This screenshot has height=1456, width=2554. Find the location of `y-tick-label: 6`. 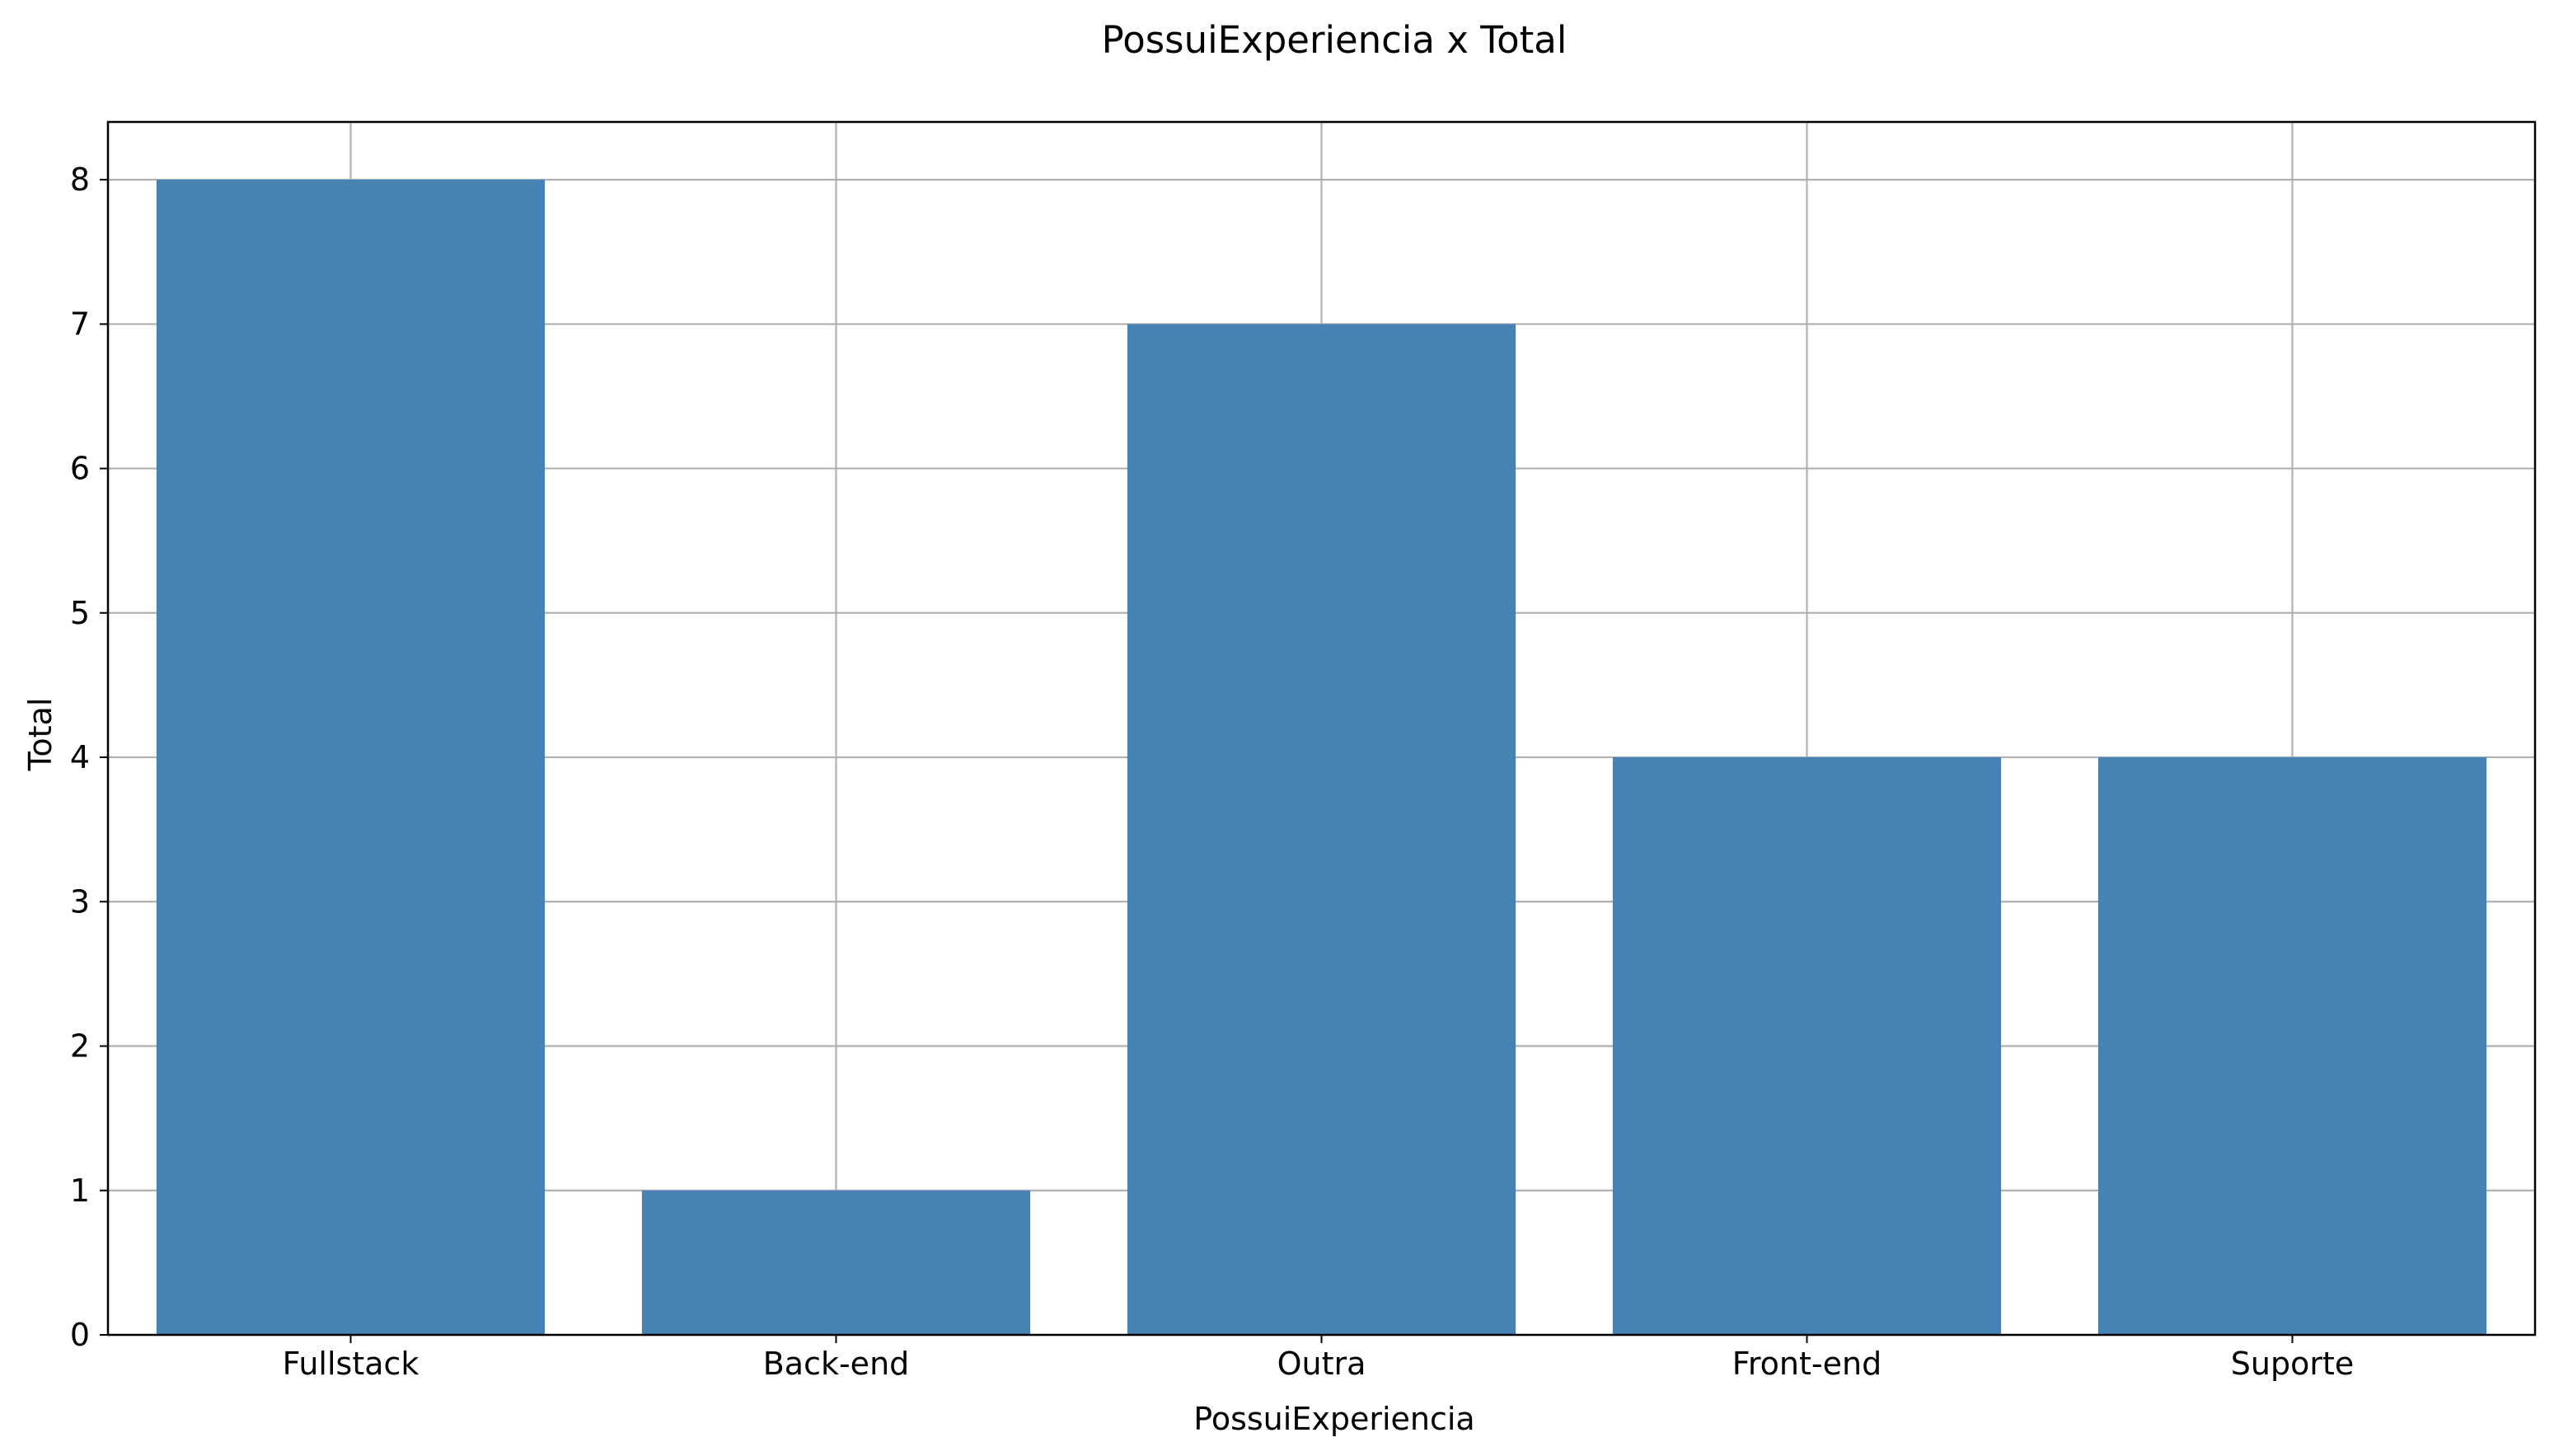

y-tick-label: 6 is located at coordinates (80, 469).